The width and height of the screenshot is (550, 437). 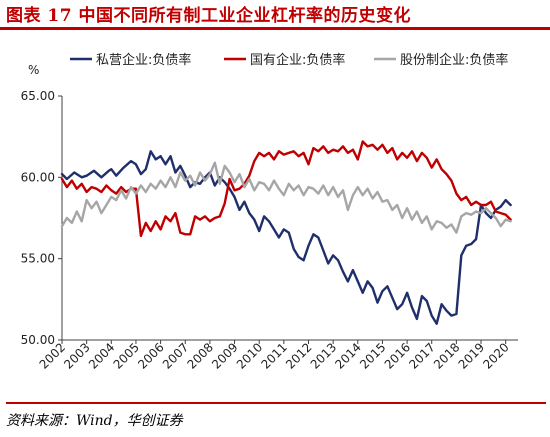 What do you see at coordinates (150, 355) in the screenshot?
I see `x-tick-label: 2006` at bounding box center [150, 355].